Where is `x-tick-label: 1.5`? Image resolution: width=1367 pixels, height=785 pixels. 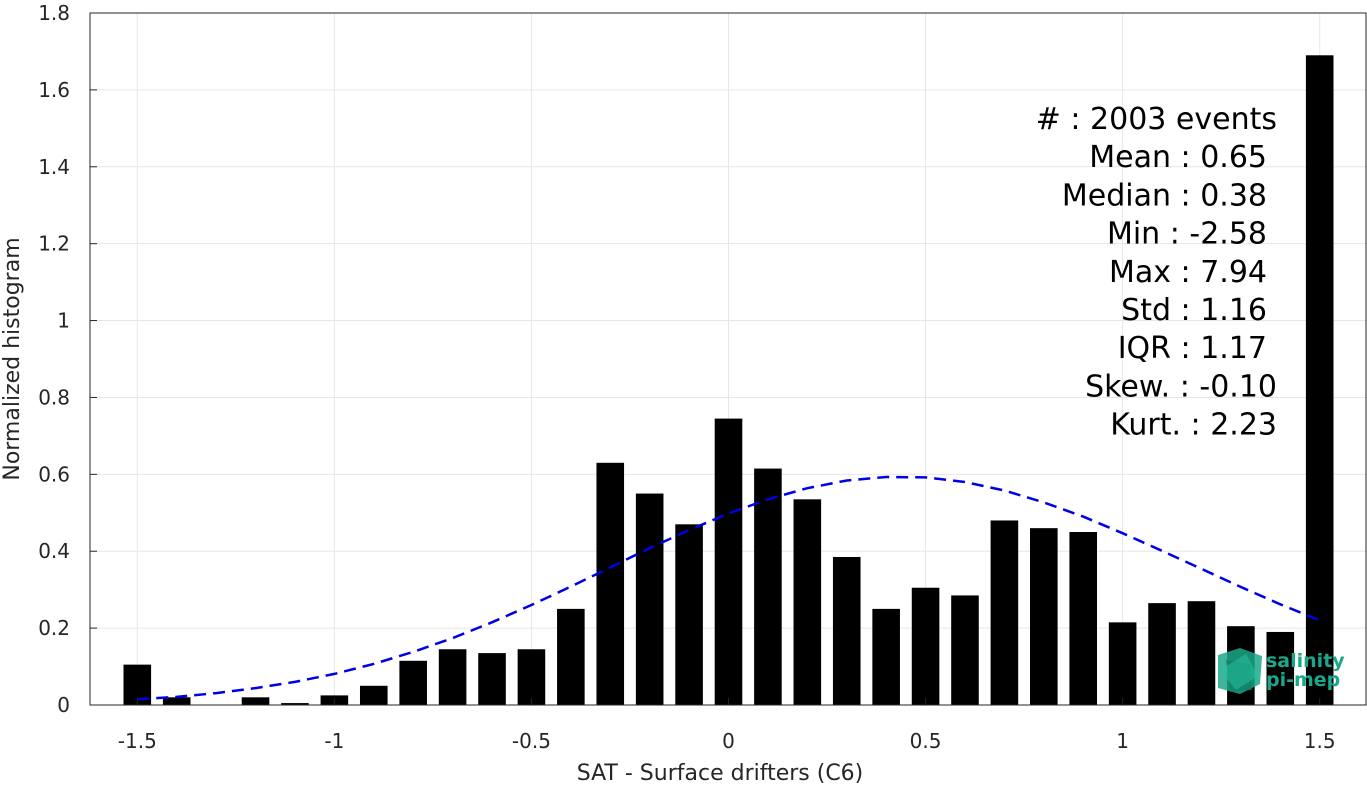
x-tick-label: 1.5 is located at coordinates (1320, 741).